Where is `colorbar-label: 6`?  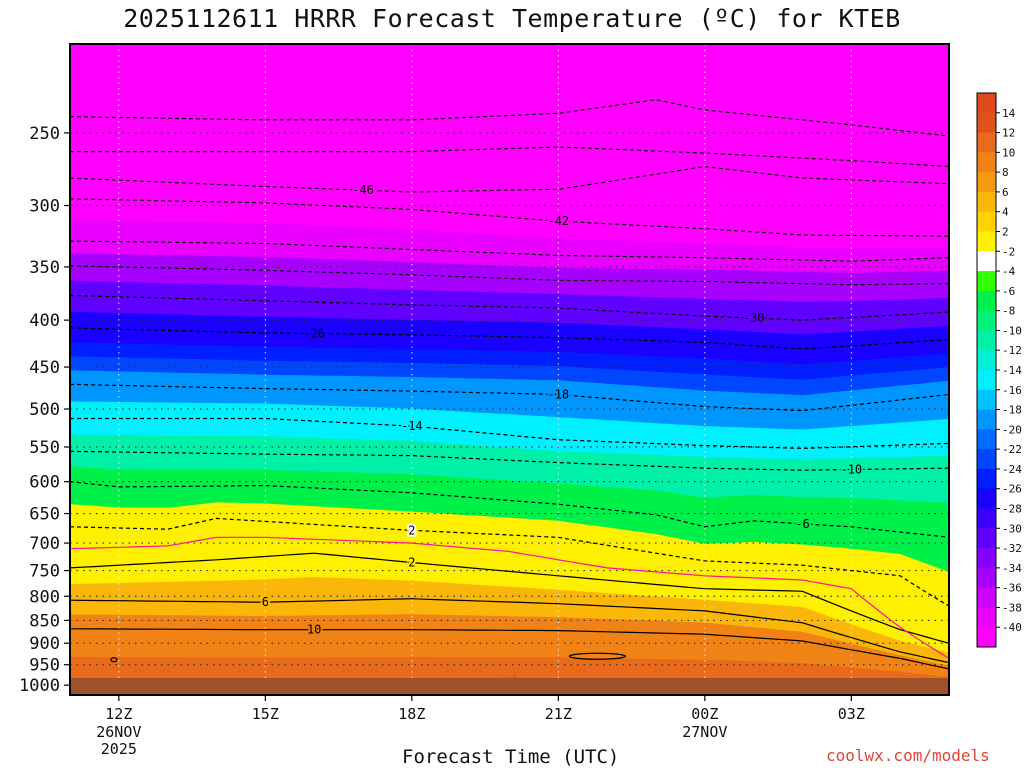
colorbar-label: 6 is located at coordinates (1005, 192).